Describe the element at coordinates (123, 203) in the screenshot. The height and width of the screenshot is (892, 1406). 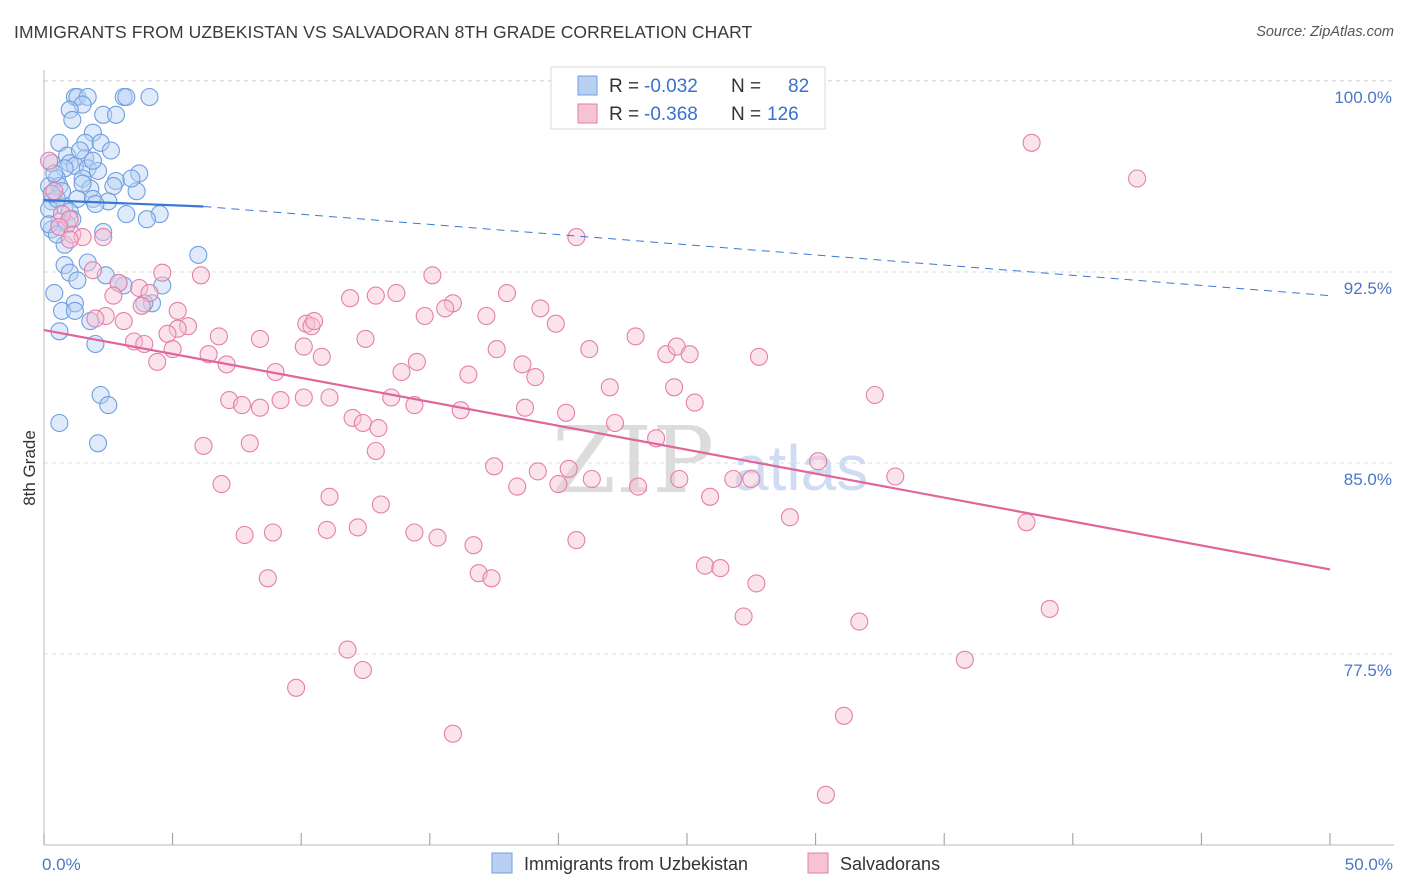
I see `uzbekistan-trend-line` at that location.